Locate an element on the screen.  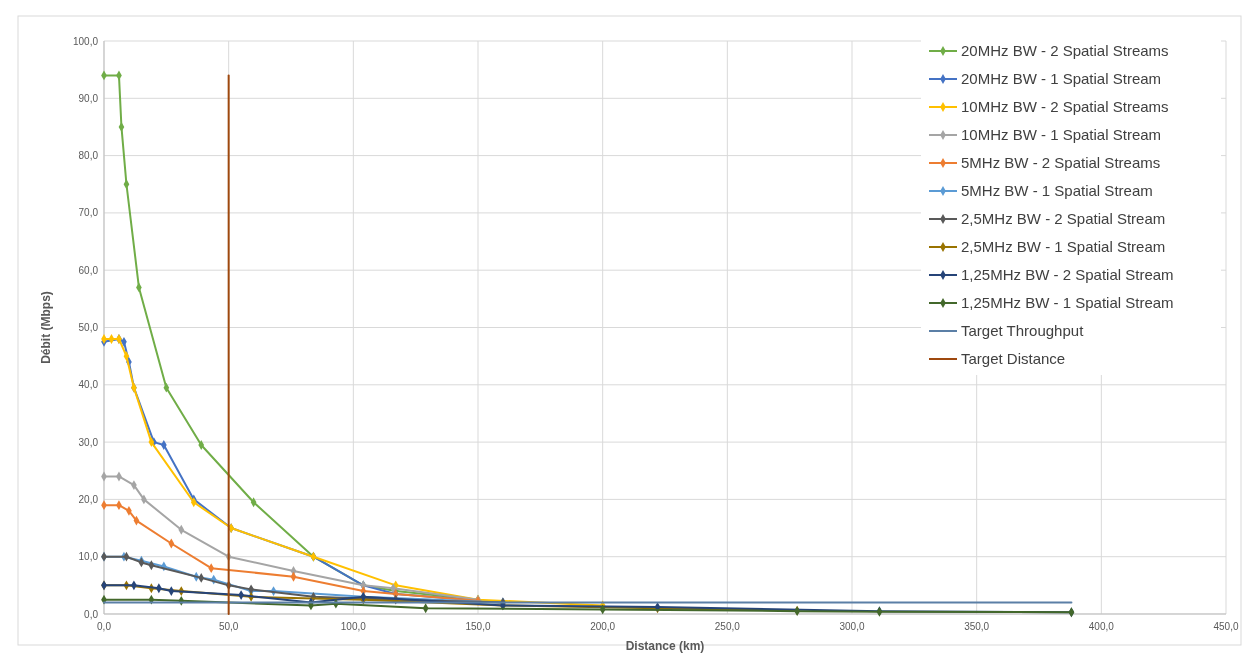
legend-label: 10MHz BW - 1 Spatial Stream is located at coordinates (1061, 135).